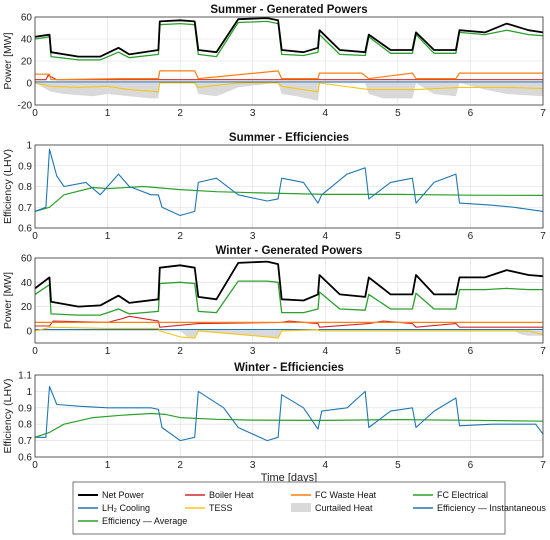 Image resolution: width=550 pixels, height=540 pixels. I want to click on series-line-fc-waste-heat, so click(289, 75).